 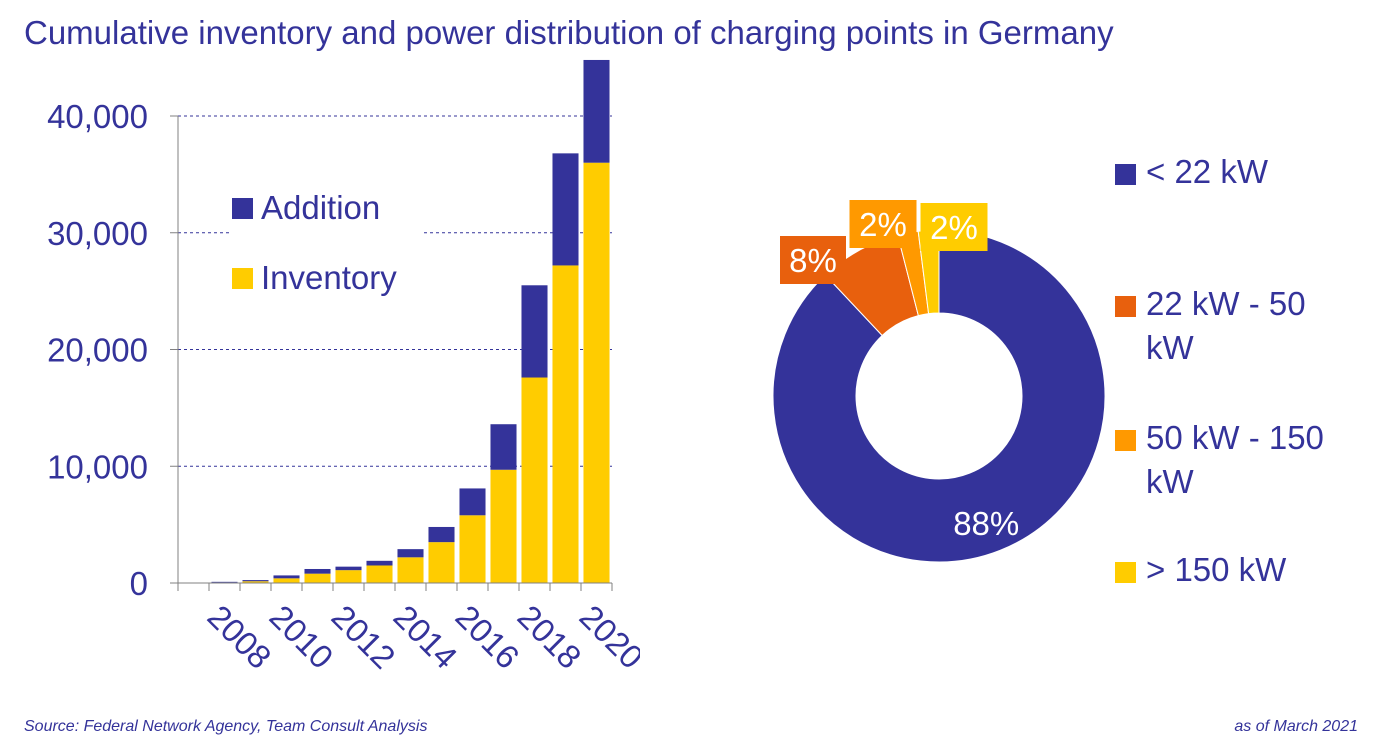 I want to click on donut-slice-gt150, so click(x=928, y=272).